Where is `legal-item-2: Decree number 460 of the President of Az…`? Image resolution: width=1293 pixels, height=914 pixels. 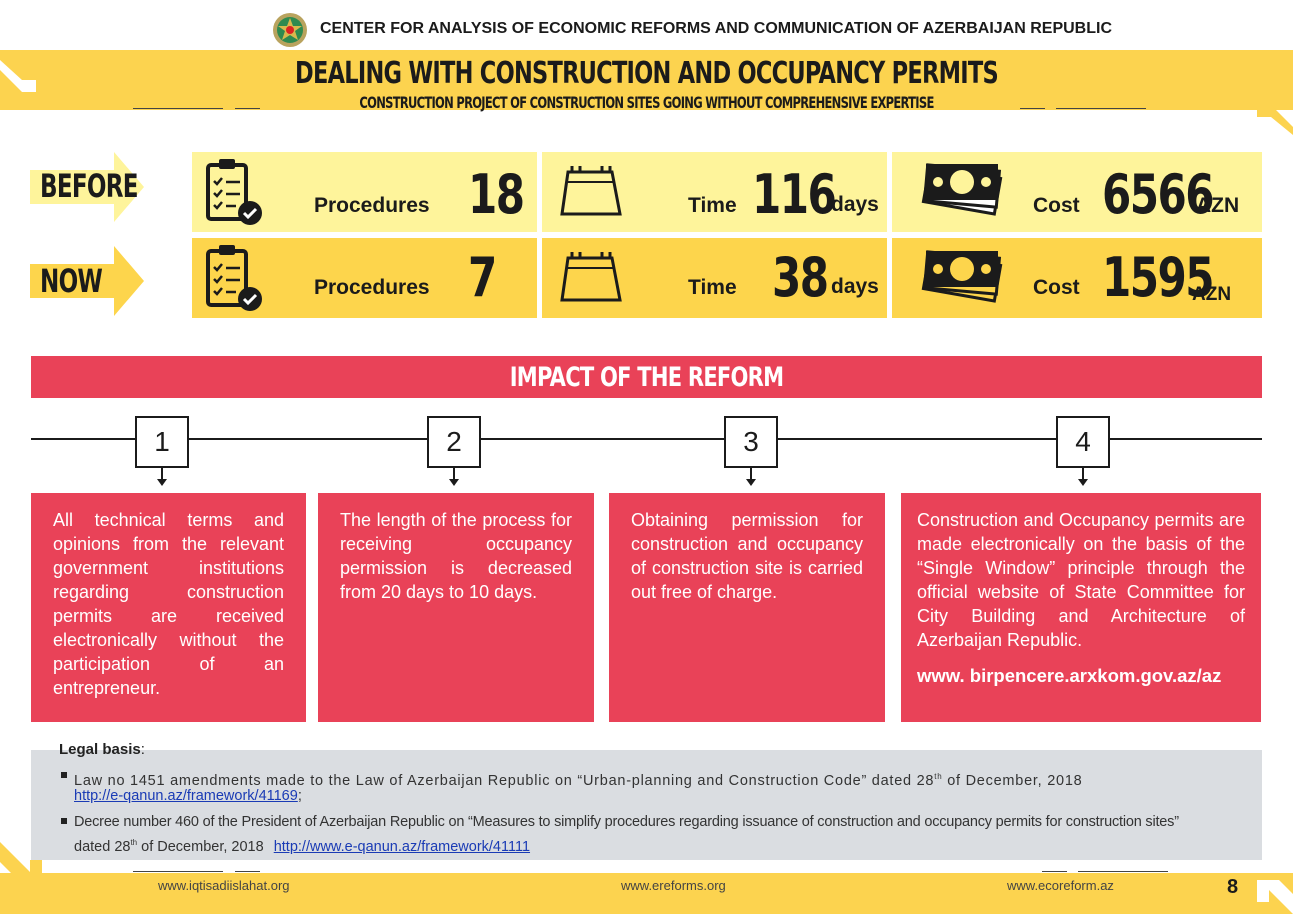
legal-item-2: Decree number 460 of the President of Az… is located at coordinates (626, 822).